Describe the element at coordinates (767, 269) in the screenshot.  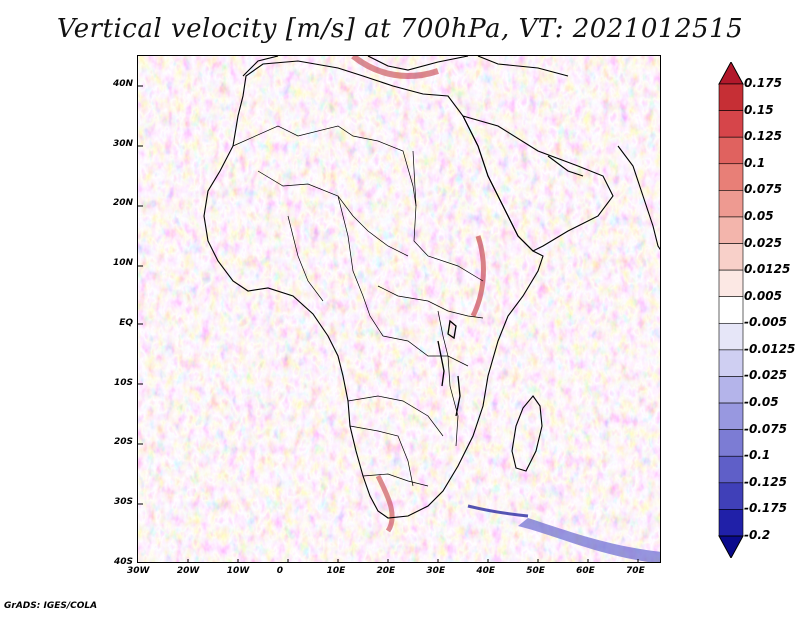
I see `colorbar-label: 0.0125` at that location.